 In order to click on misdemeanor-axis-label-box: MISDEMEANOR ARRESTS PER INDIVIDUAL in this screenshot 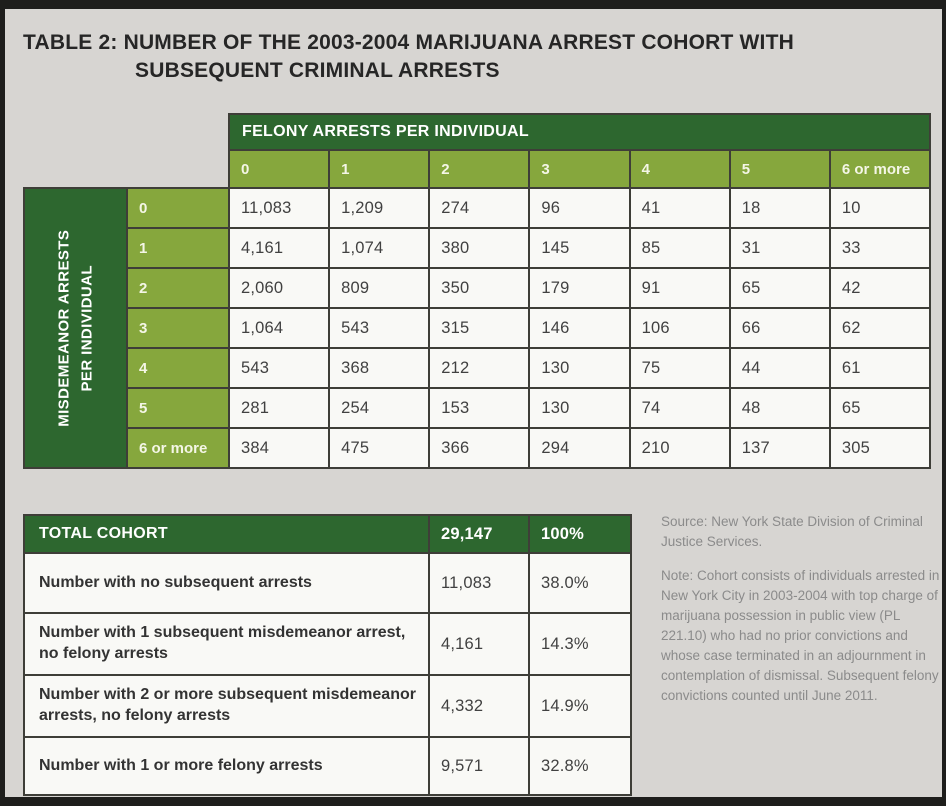, I will do `click(75, 328)`.